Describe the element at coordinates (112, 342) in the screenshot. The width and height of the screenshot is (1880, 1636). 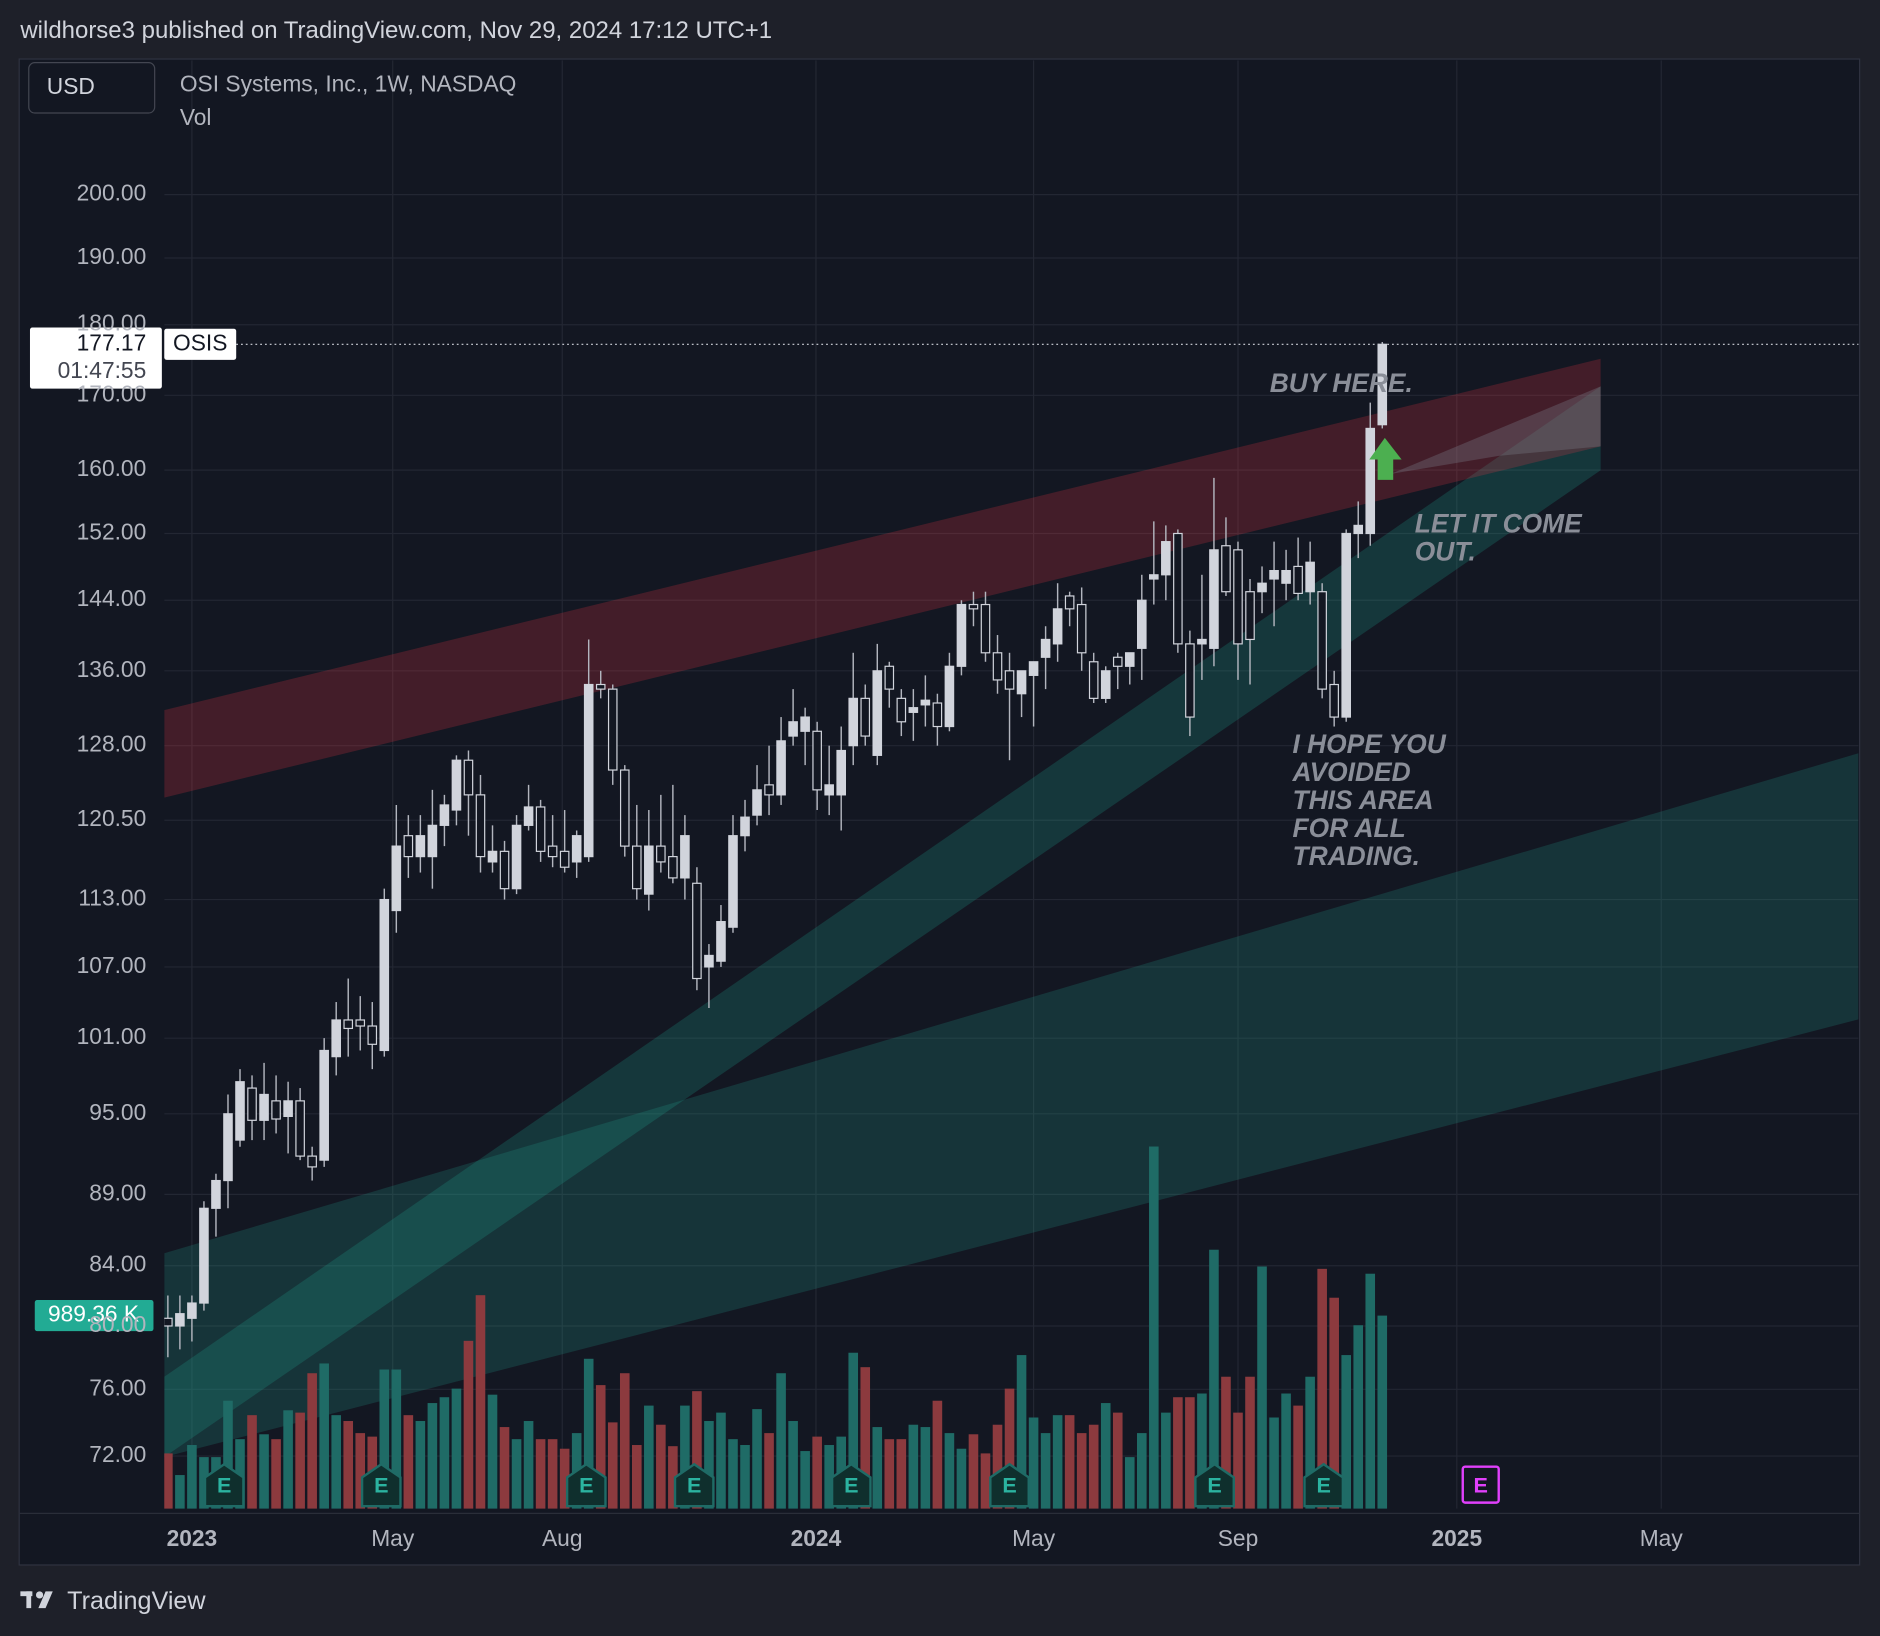
I see `price-label: 177.17` at that location.